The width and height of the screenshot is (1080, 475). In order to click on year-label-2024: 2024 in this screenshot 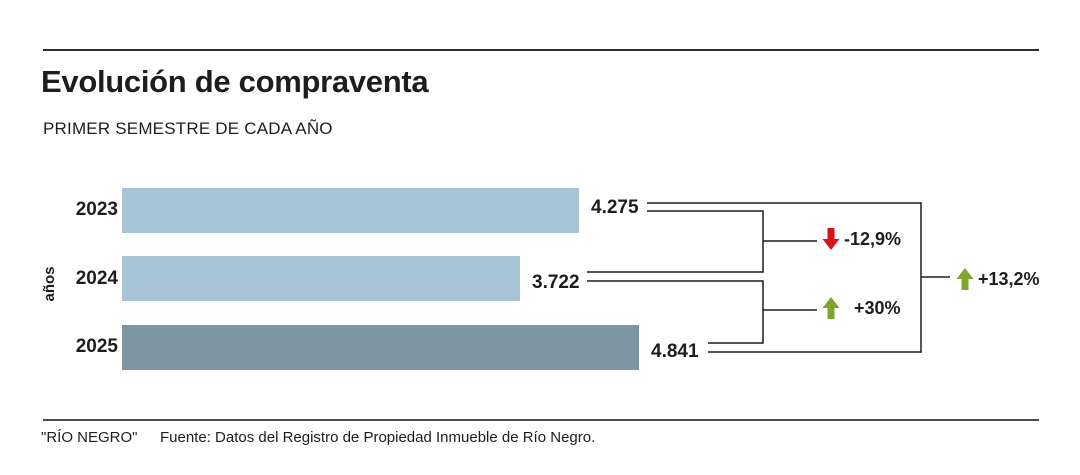, I will do `click(96, 278)`.